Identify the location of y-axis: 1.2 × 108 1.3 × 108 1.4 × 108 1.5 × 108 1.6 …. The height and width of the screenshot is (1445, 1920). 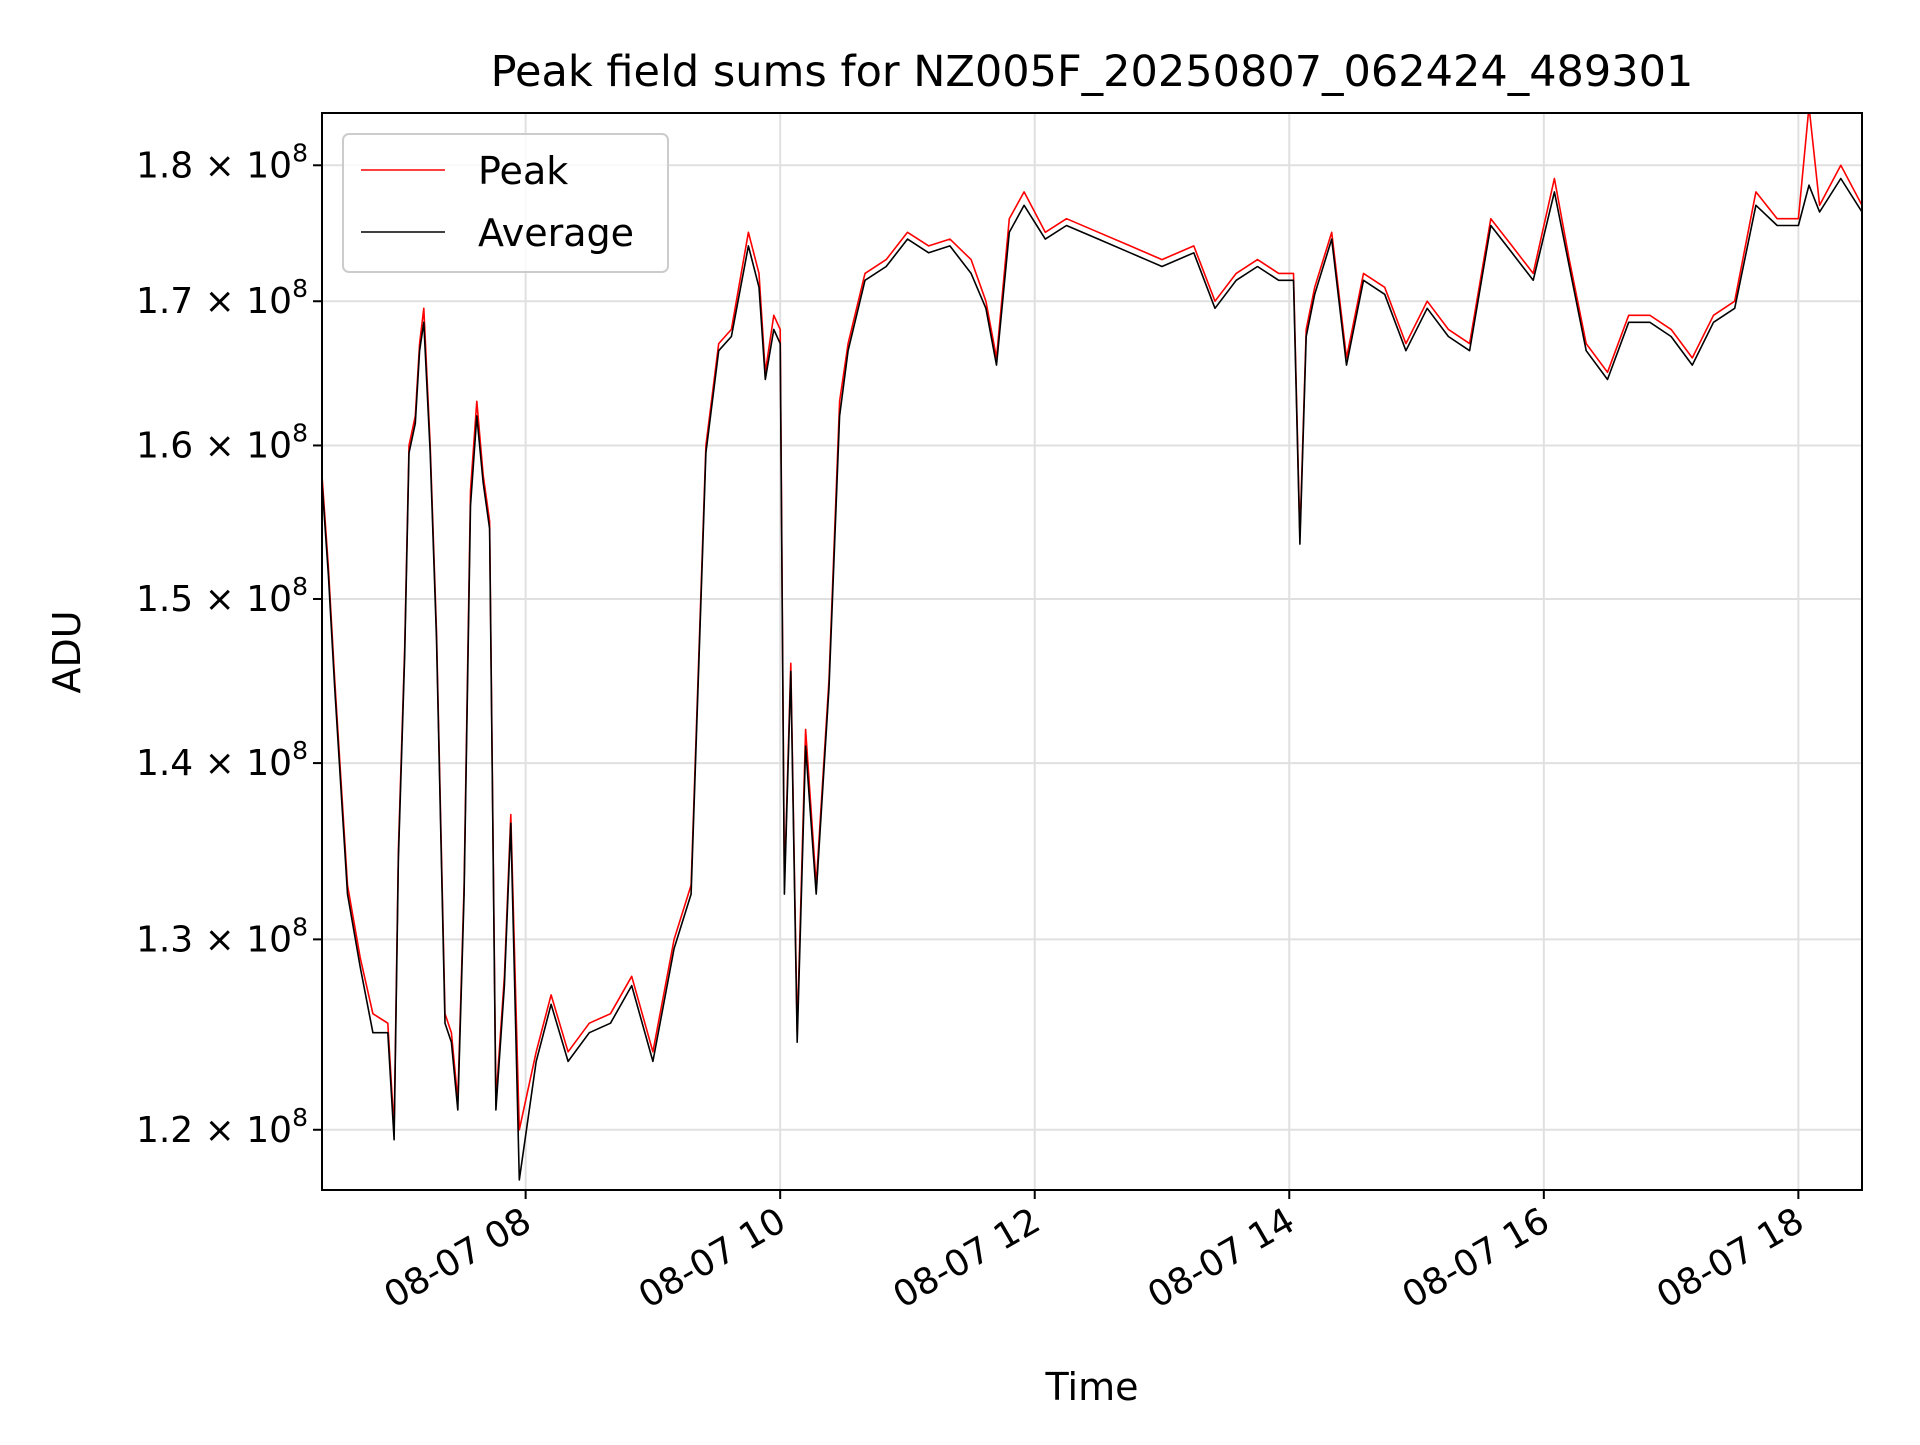
(229, 644).